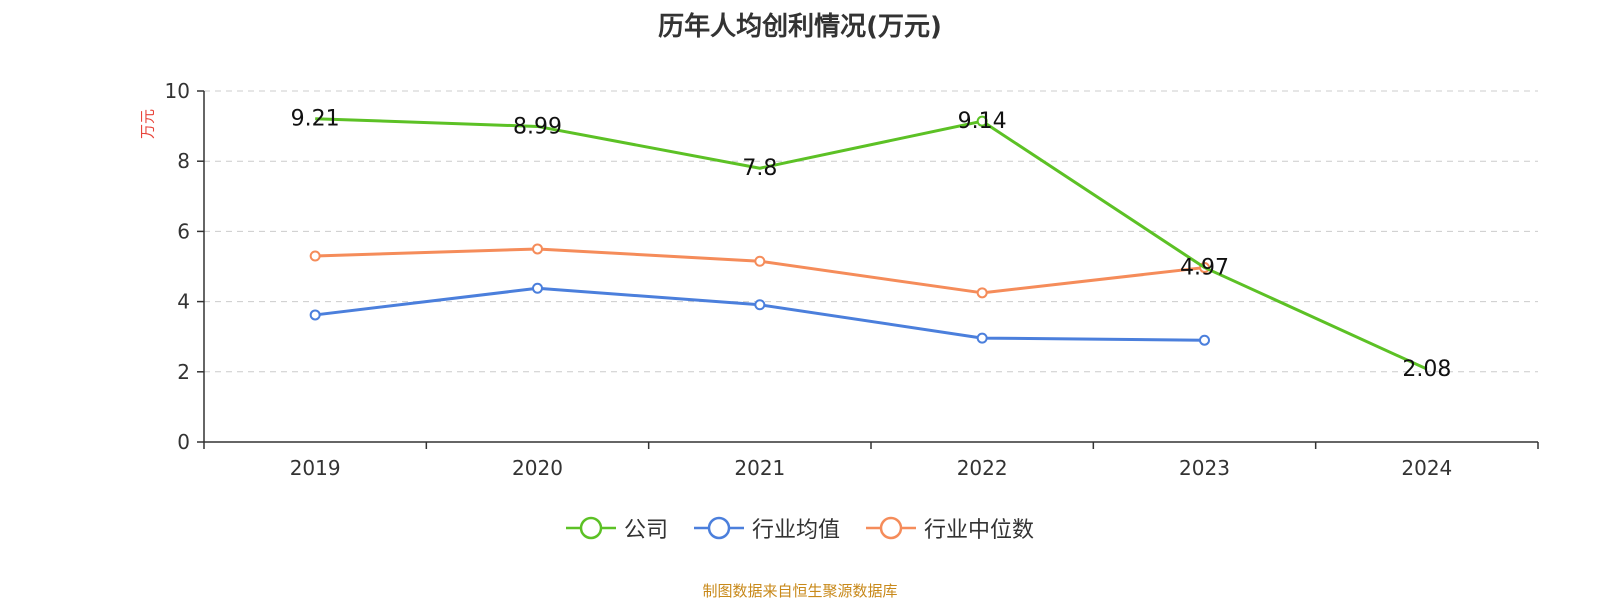 This screenshot has height=601, width=1600. I want to click on x-tick-label: 2022, so click(982, 468).